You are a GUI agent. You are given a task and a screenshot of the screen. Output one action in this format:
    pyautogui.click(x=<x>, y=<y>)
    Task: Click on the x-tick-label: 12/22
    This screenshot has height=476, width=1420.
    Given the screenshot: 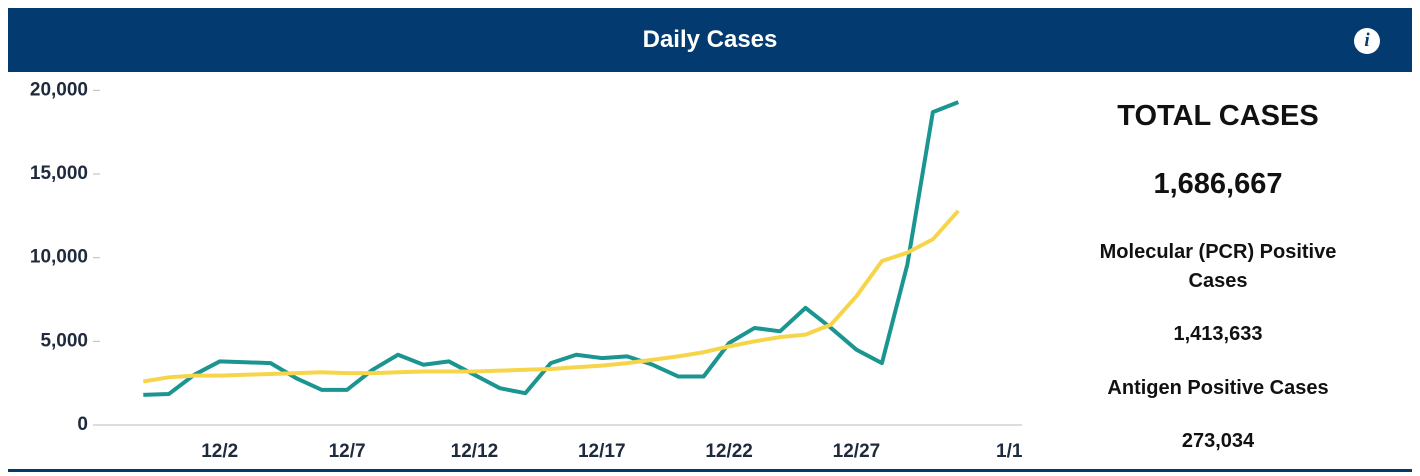 What is the action you would take?
    pyautogui.click(x=729, y=451)
    